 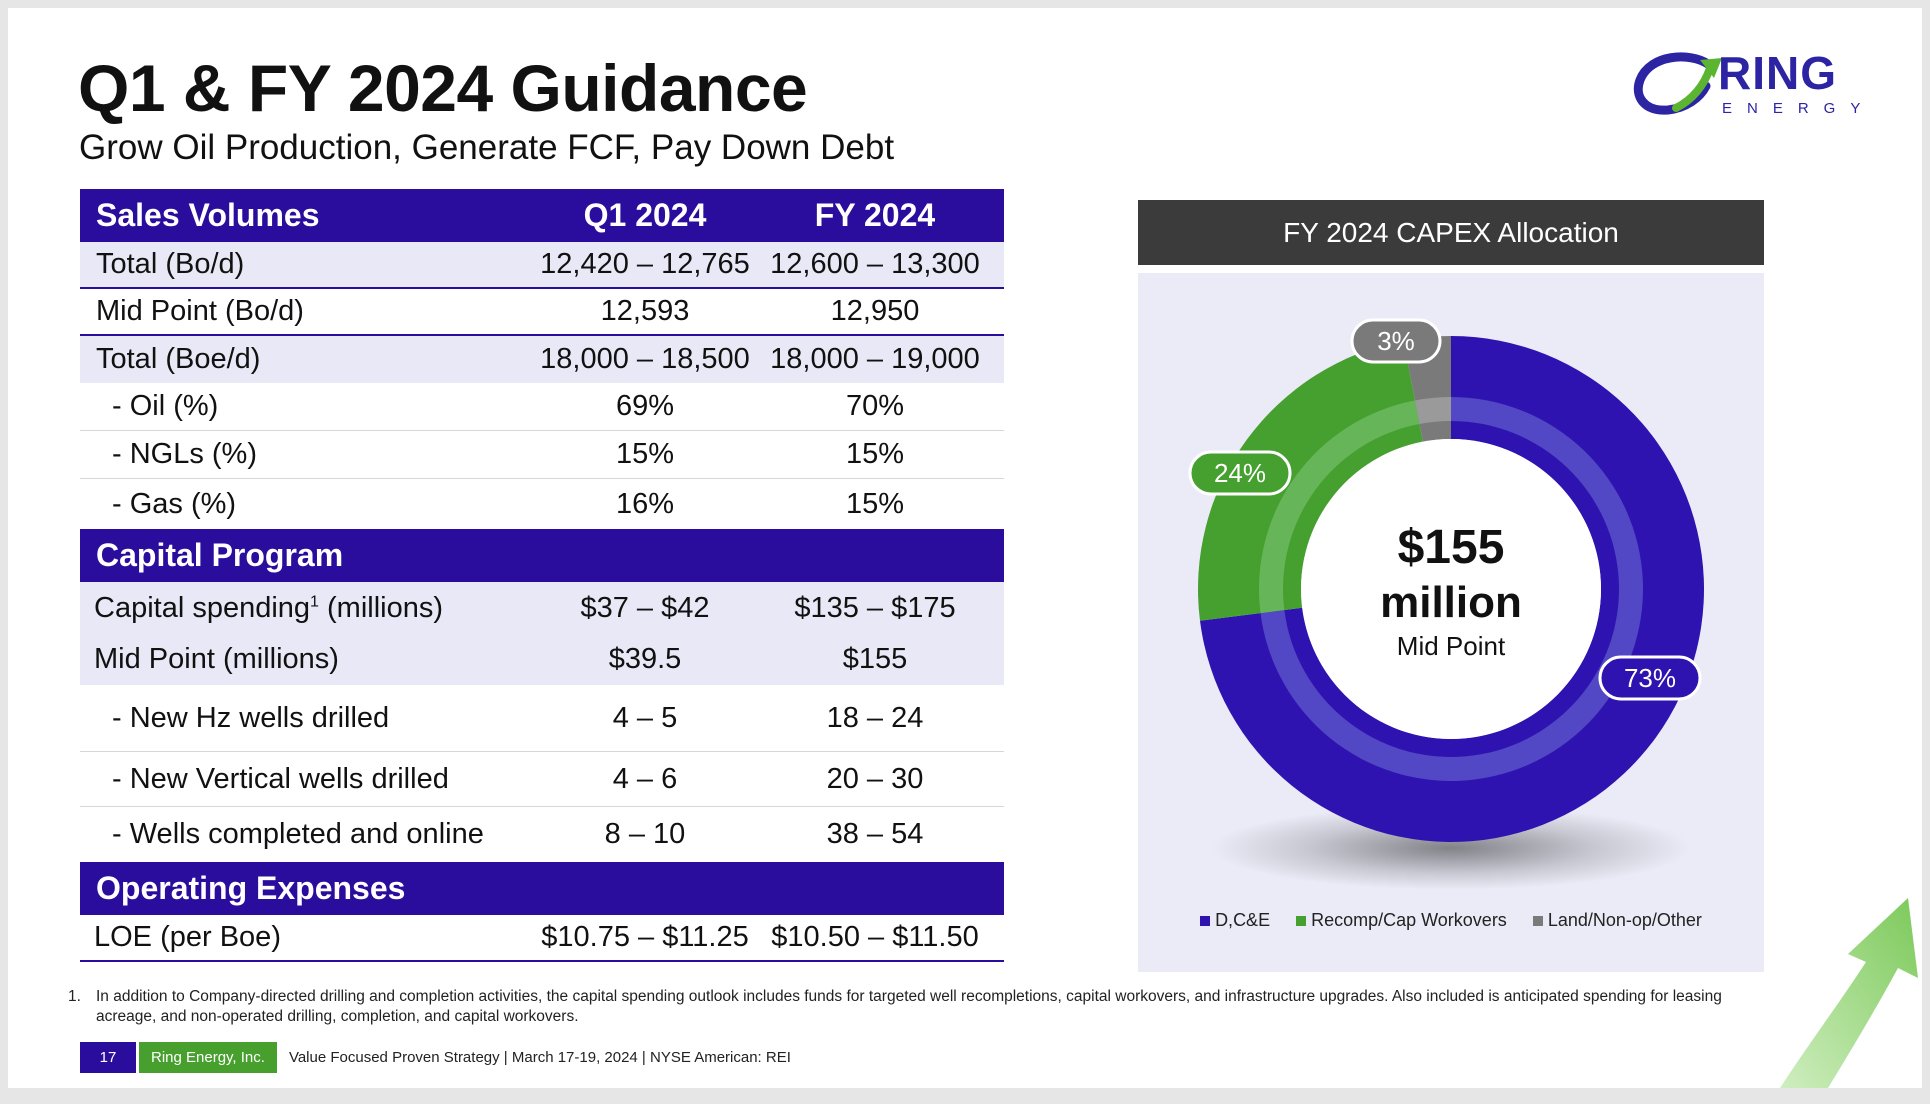 What do you see at coordinates (645, 607) in the screenshot?
I see `row-value-q1: $37 – $42` at bounding box center [645, 607].